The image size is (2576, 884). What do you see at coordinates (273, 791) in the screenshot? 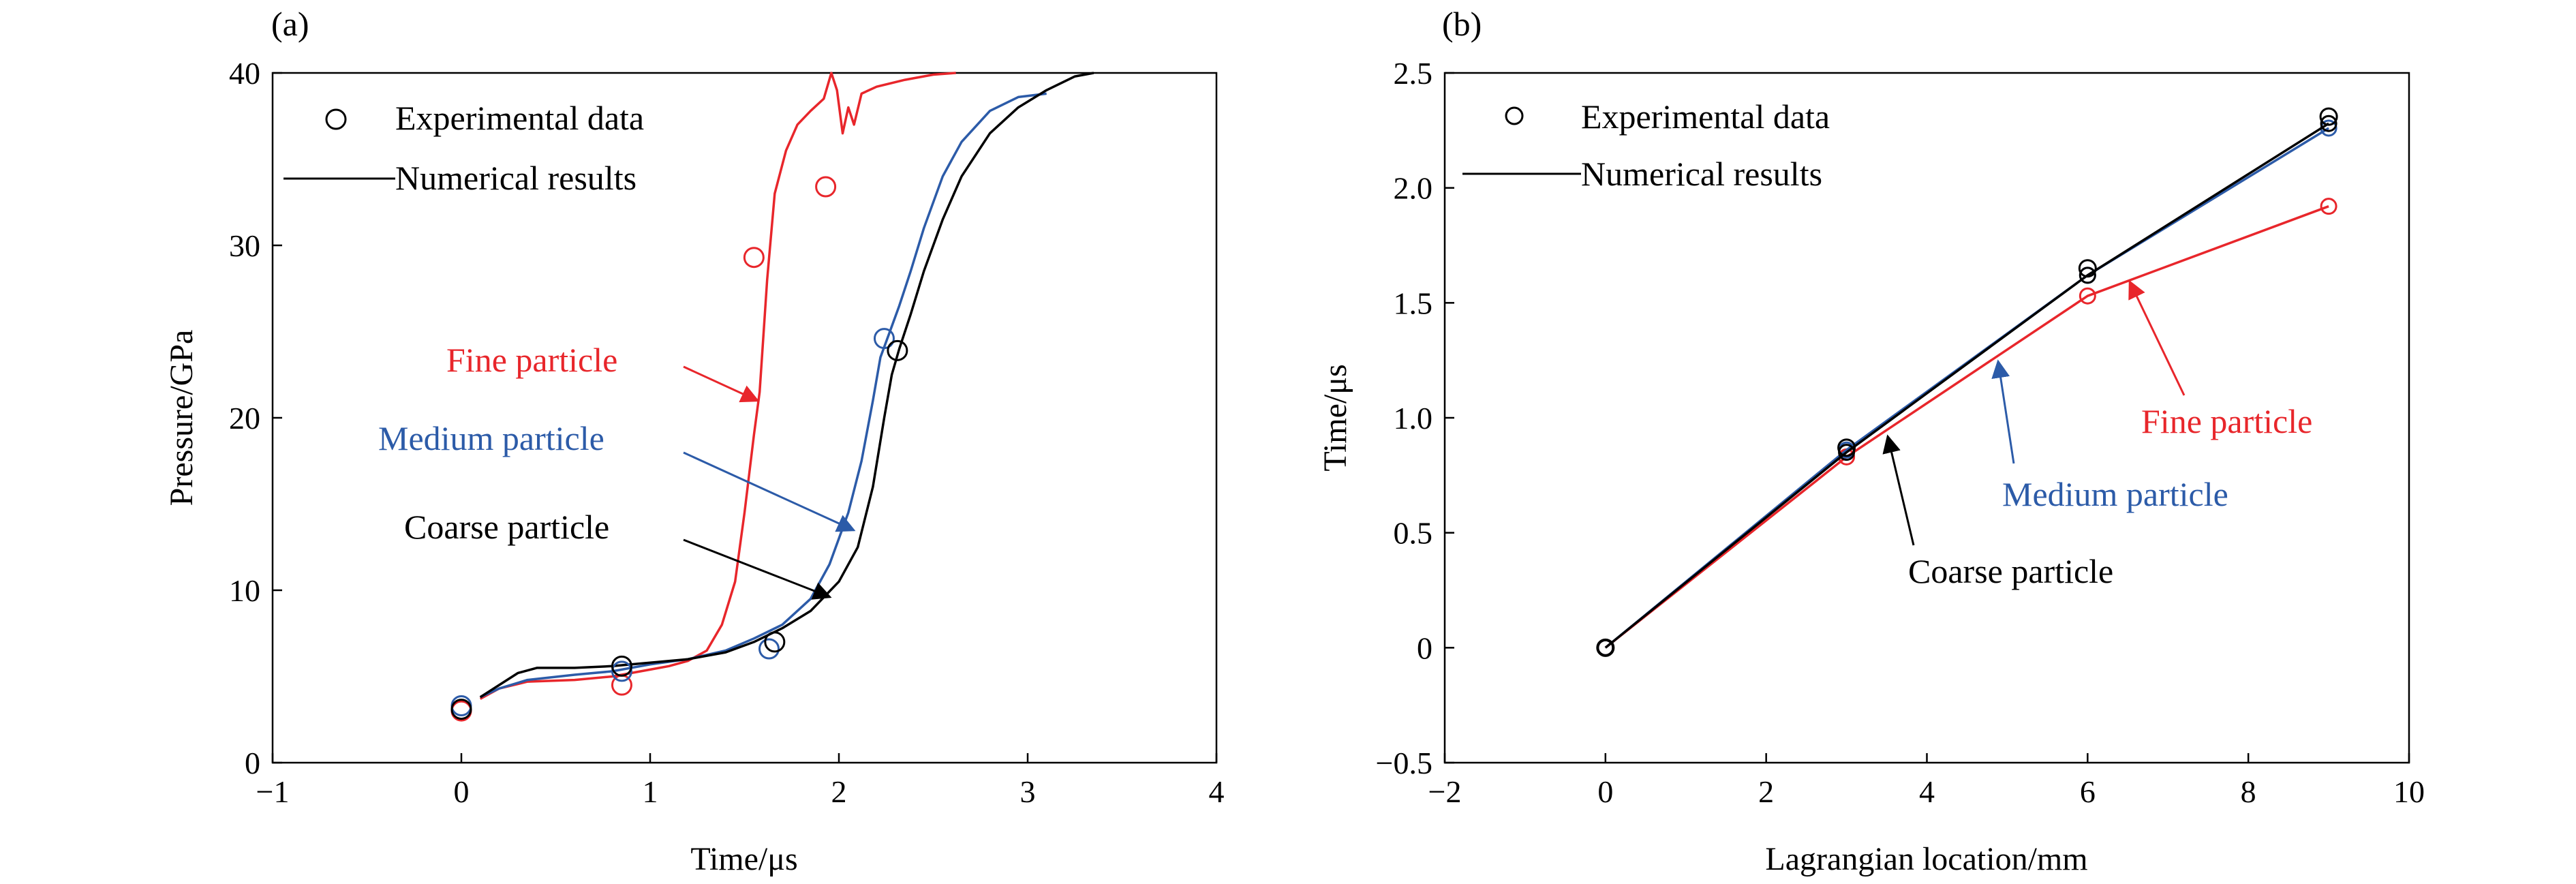
I see `panel-a-xtick-label: −1` at bounding box center [273, 791].